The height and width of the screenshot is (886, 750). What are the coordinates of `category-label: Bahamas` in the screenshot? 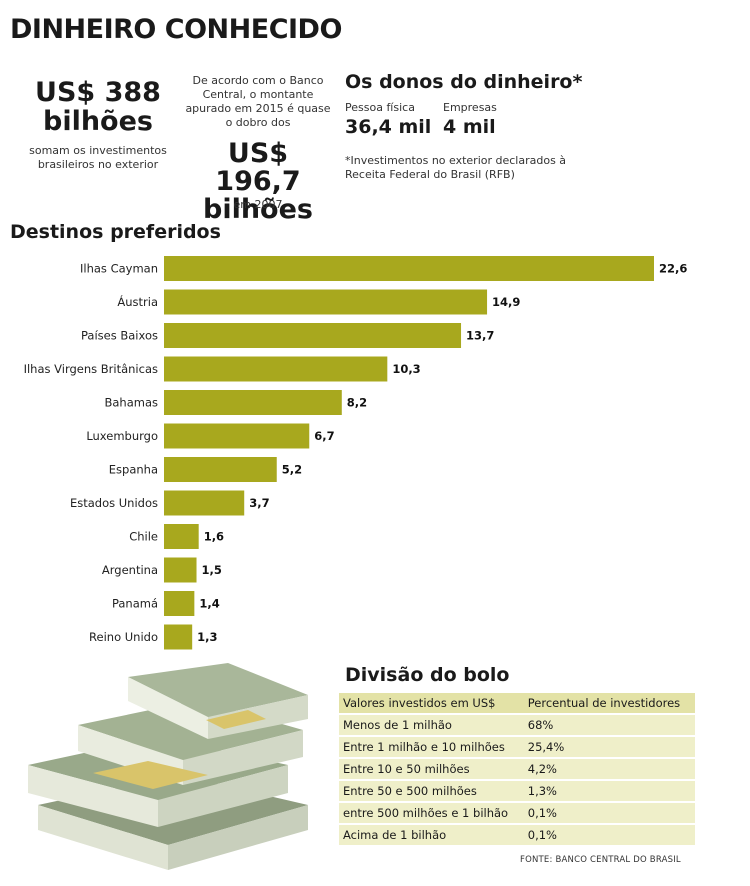 It's located at (131, 403).